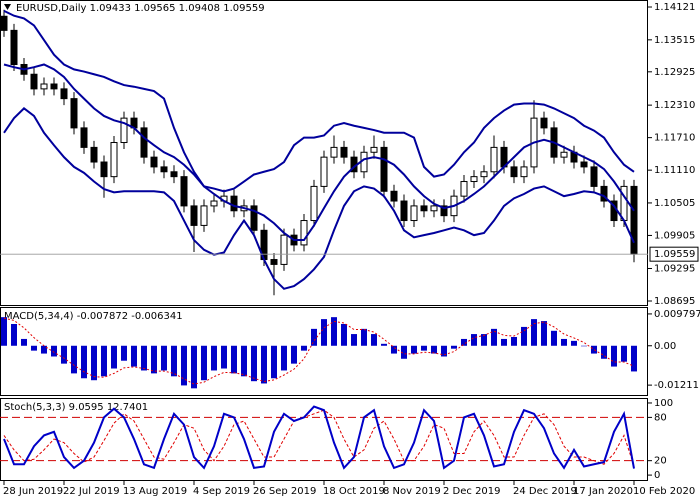 This screenshot has height=500, width=700. What do you see at coordinates (674, 268) in the screenshot?
I see `y-tick-label: 1.09295` at bounding box center [674, 268].